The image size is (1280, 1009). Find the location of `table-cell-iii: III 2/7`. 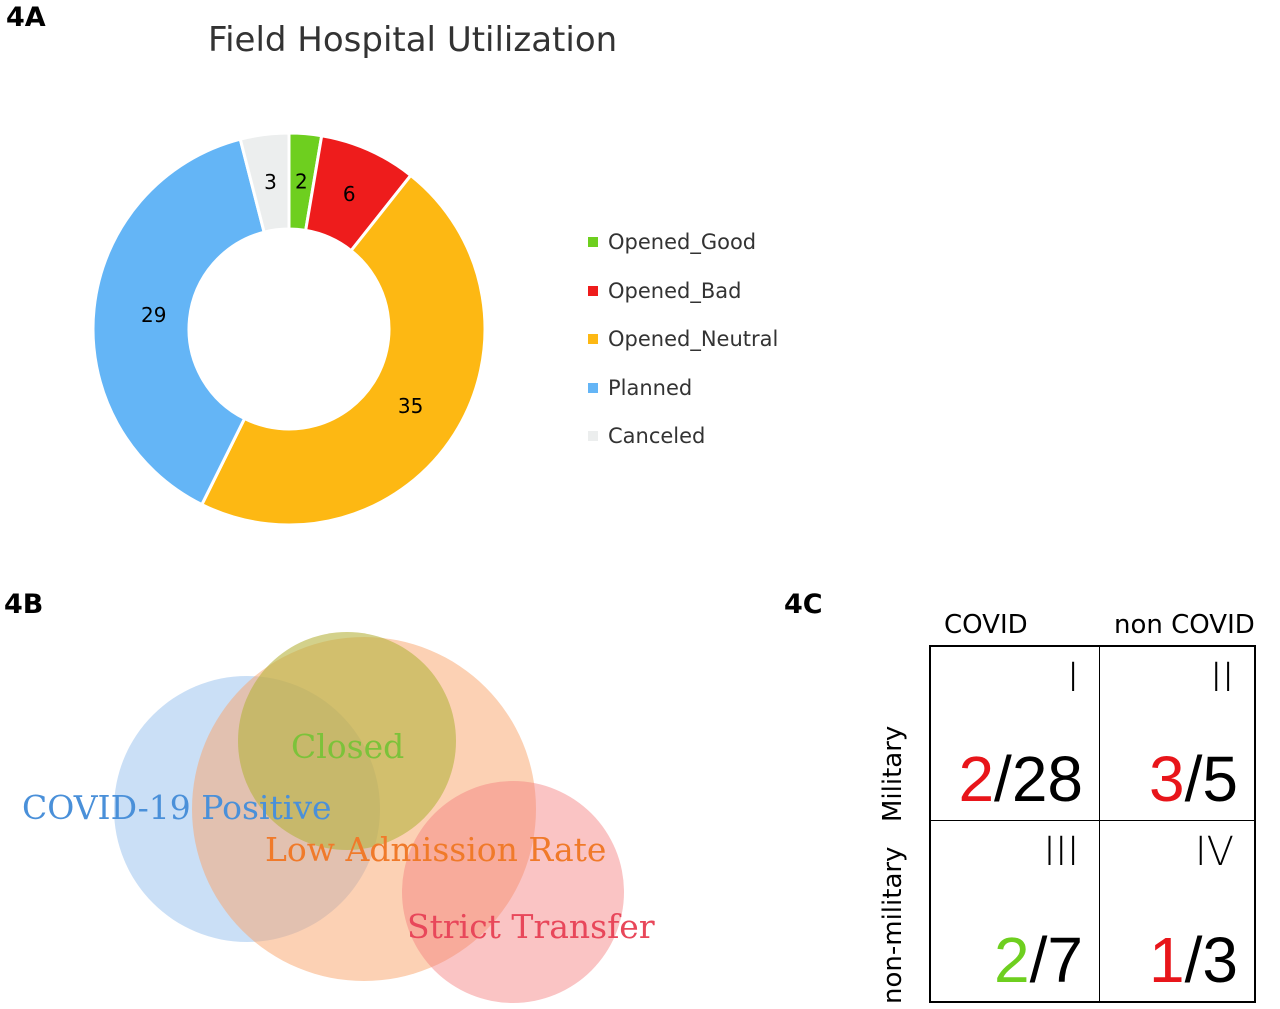

table-cell-iii: III 2/7 is located at coordinates (1014, 911).